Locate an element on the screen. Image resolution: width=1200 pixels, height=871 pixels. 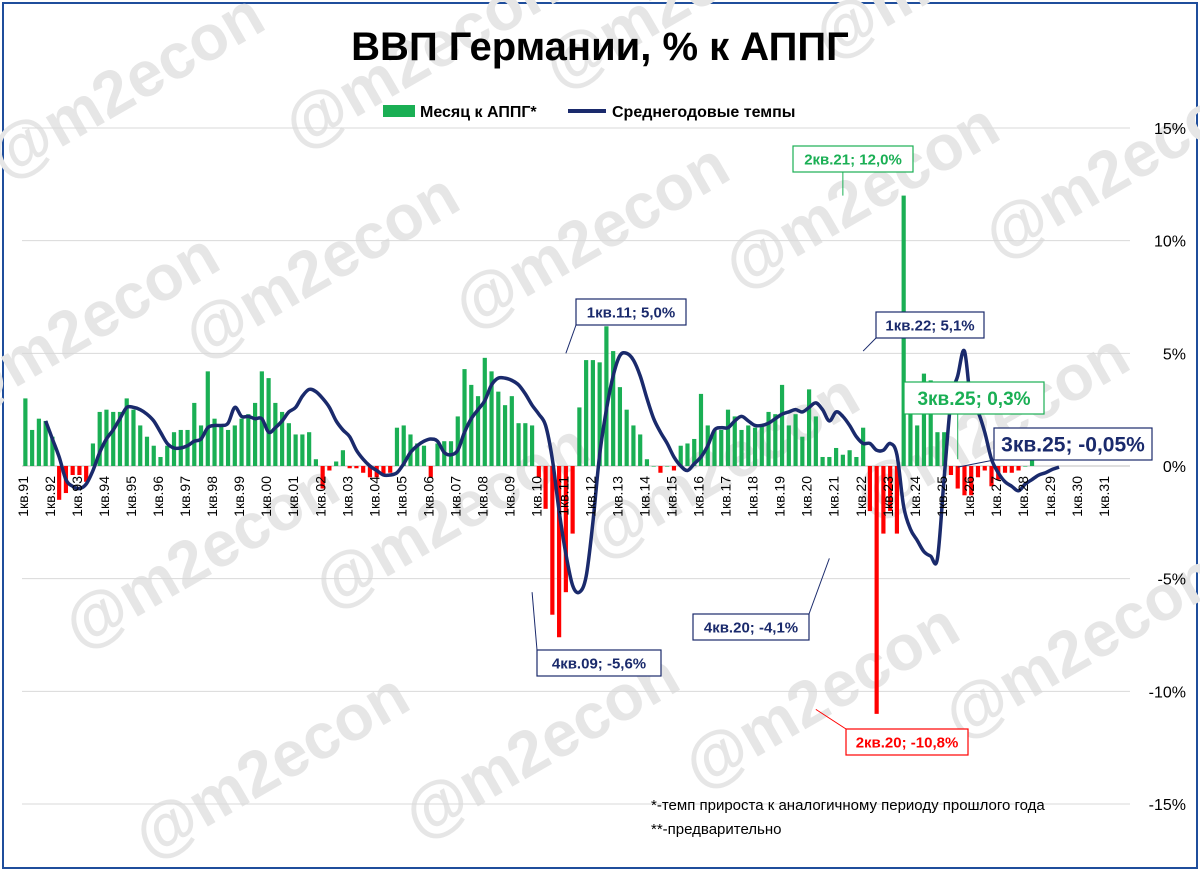
x-tick-label: 1кв.04 is located at coordinates (374, 496).